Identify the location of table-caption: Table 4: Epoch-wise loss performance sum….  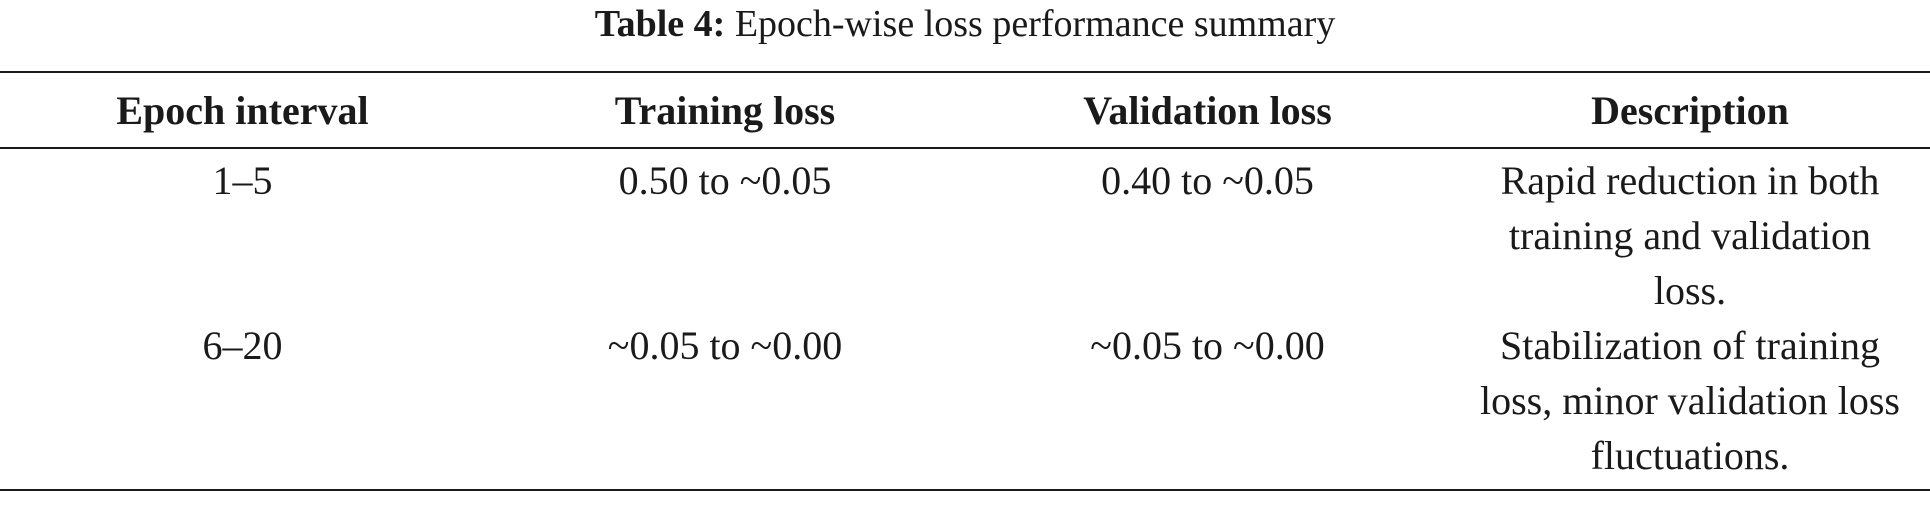
(965, 23).